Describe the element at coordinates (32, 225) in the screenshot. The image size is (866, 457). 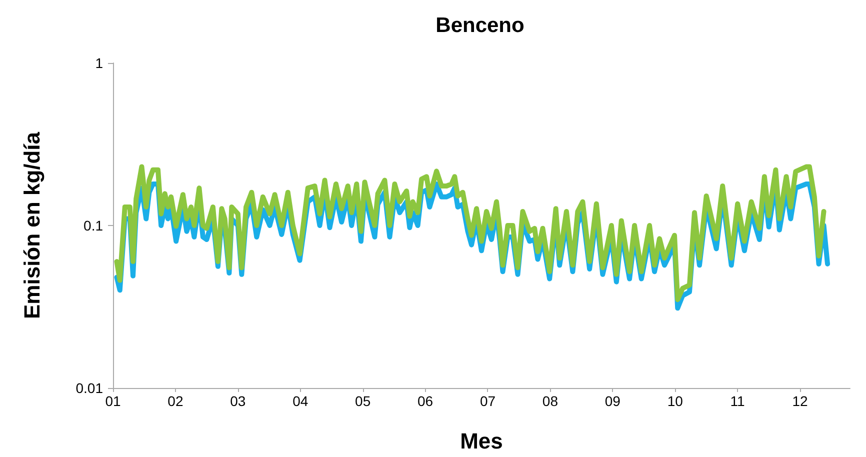
I see `y-axis-title: Emisión en kg/día` at that location.